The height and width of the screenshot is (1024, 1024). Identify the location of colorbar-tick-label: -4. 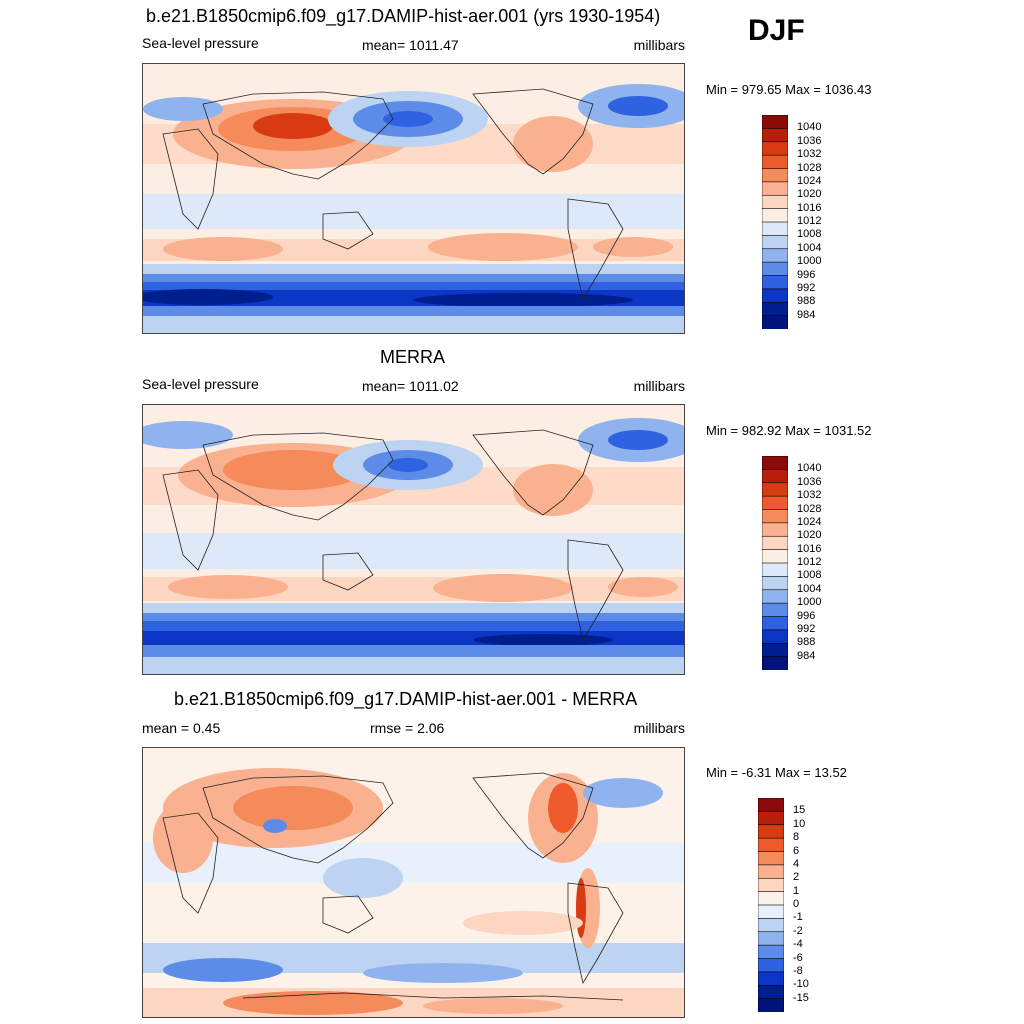
(798, 944).